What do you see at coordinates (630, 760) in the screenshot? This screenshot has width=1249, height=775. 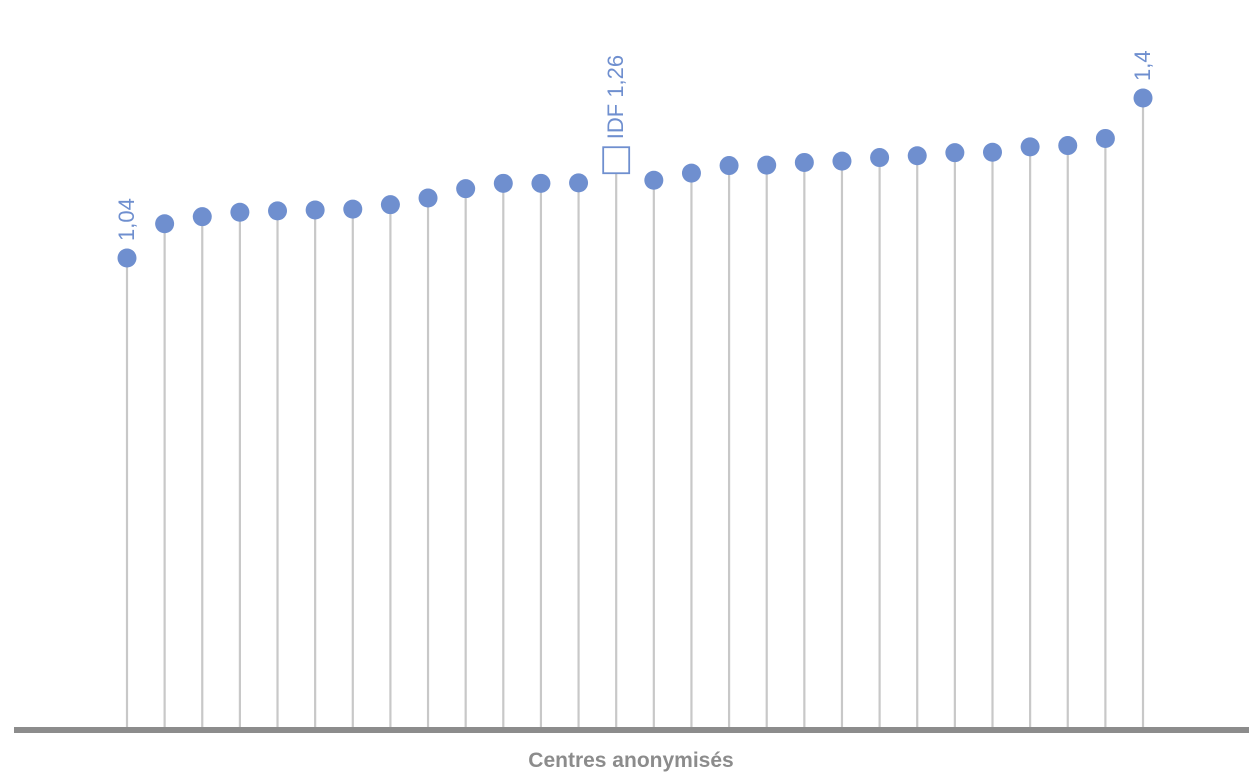 I see `x-axis-title: Centres anonymisés` at bounding box center [630, 760].